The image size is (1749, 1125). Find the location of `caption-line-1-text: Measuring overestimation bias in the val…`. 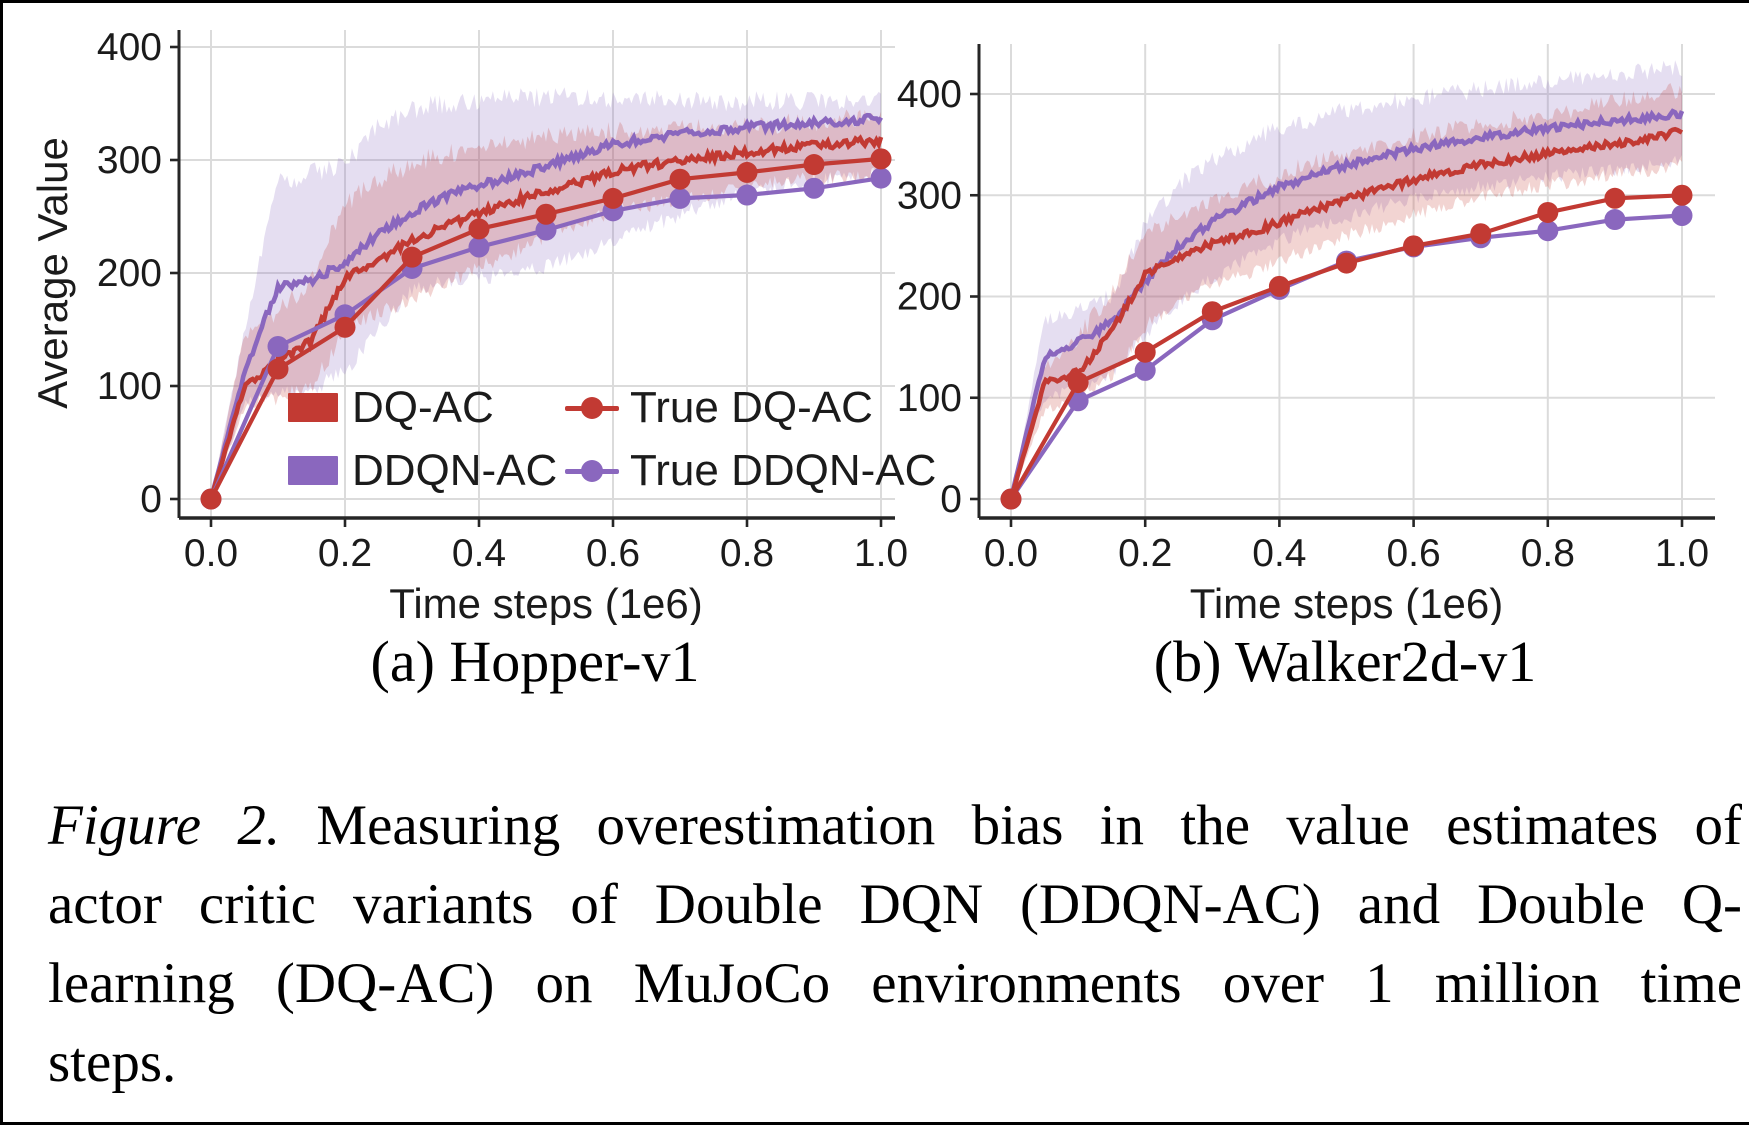

caption-line-1-text: Measuring overestimation bias in the val… is located at coordinates (1029, 825).